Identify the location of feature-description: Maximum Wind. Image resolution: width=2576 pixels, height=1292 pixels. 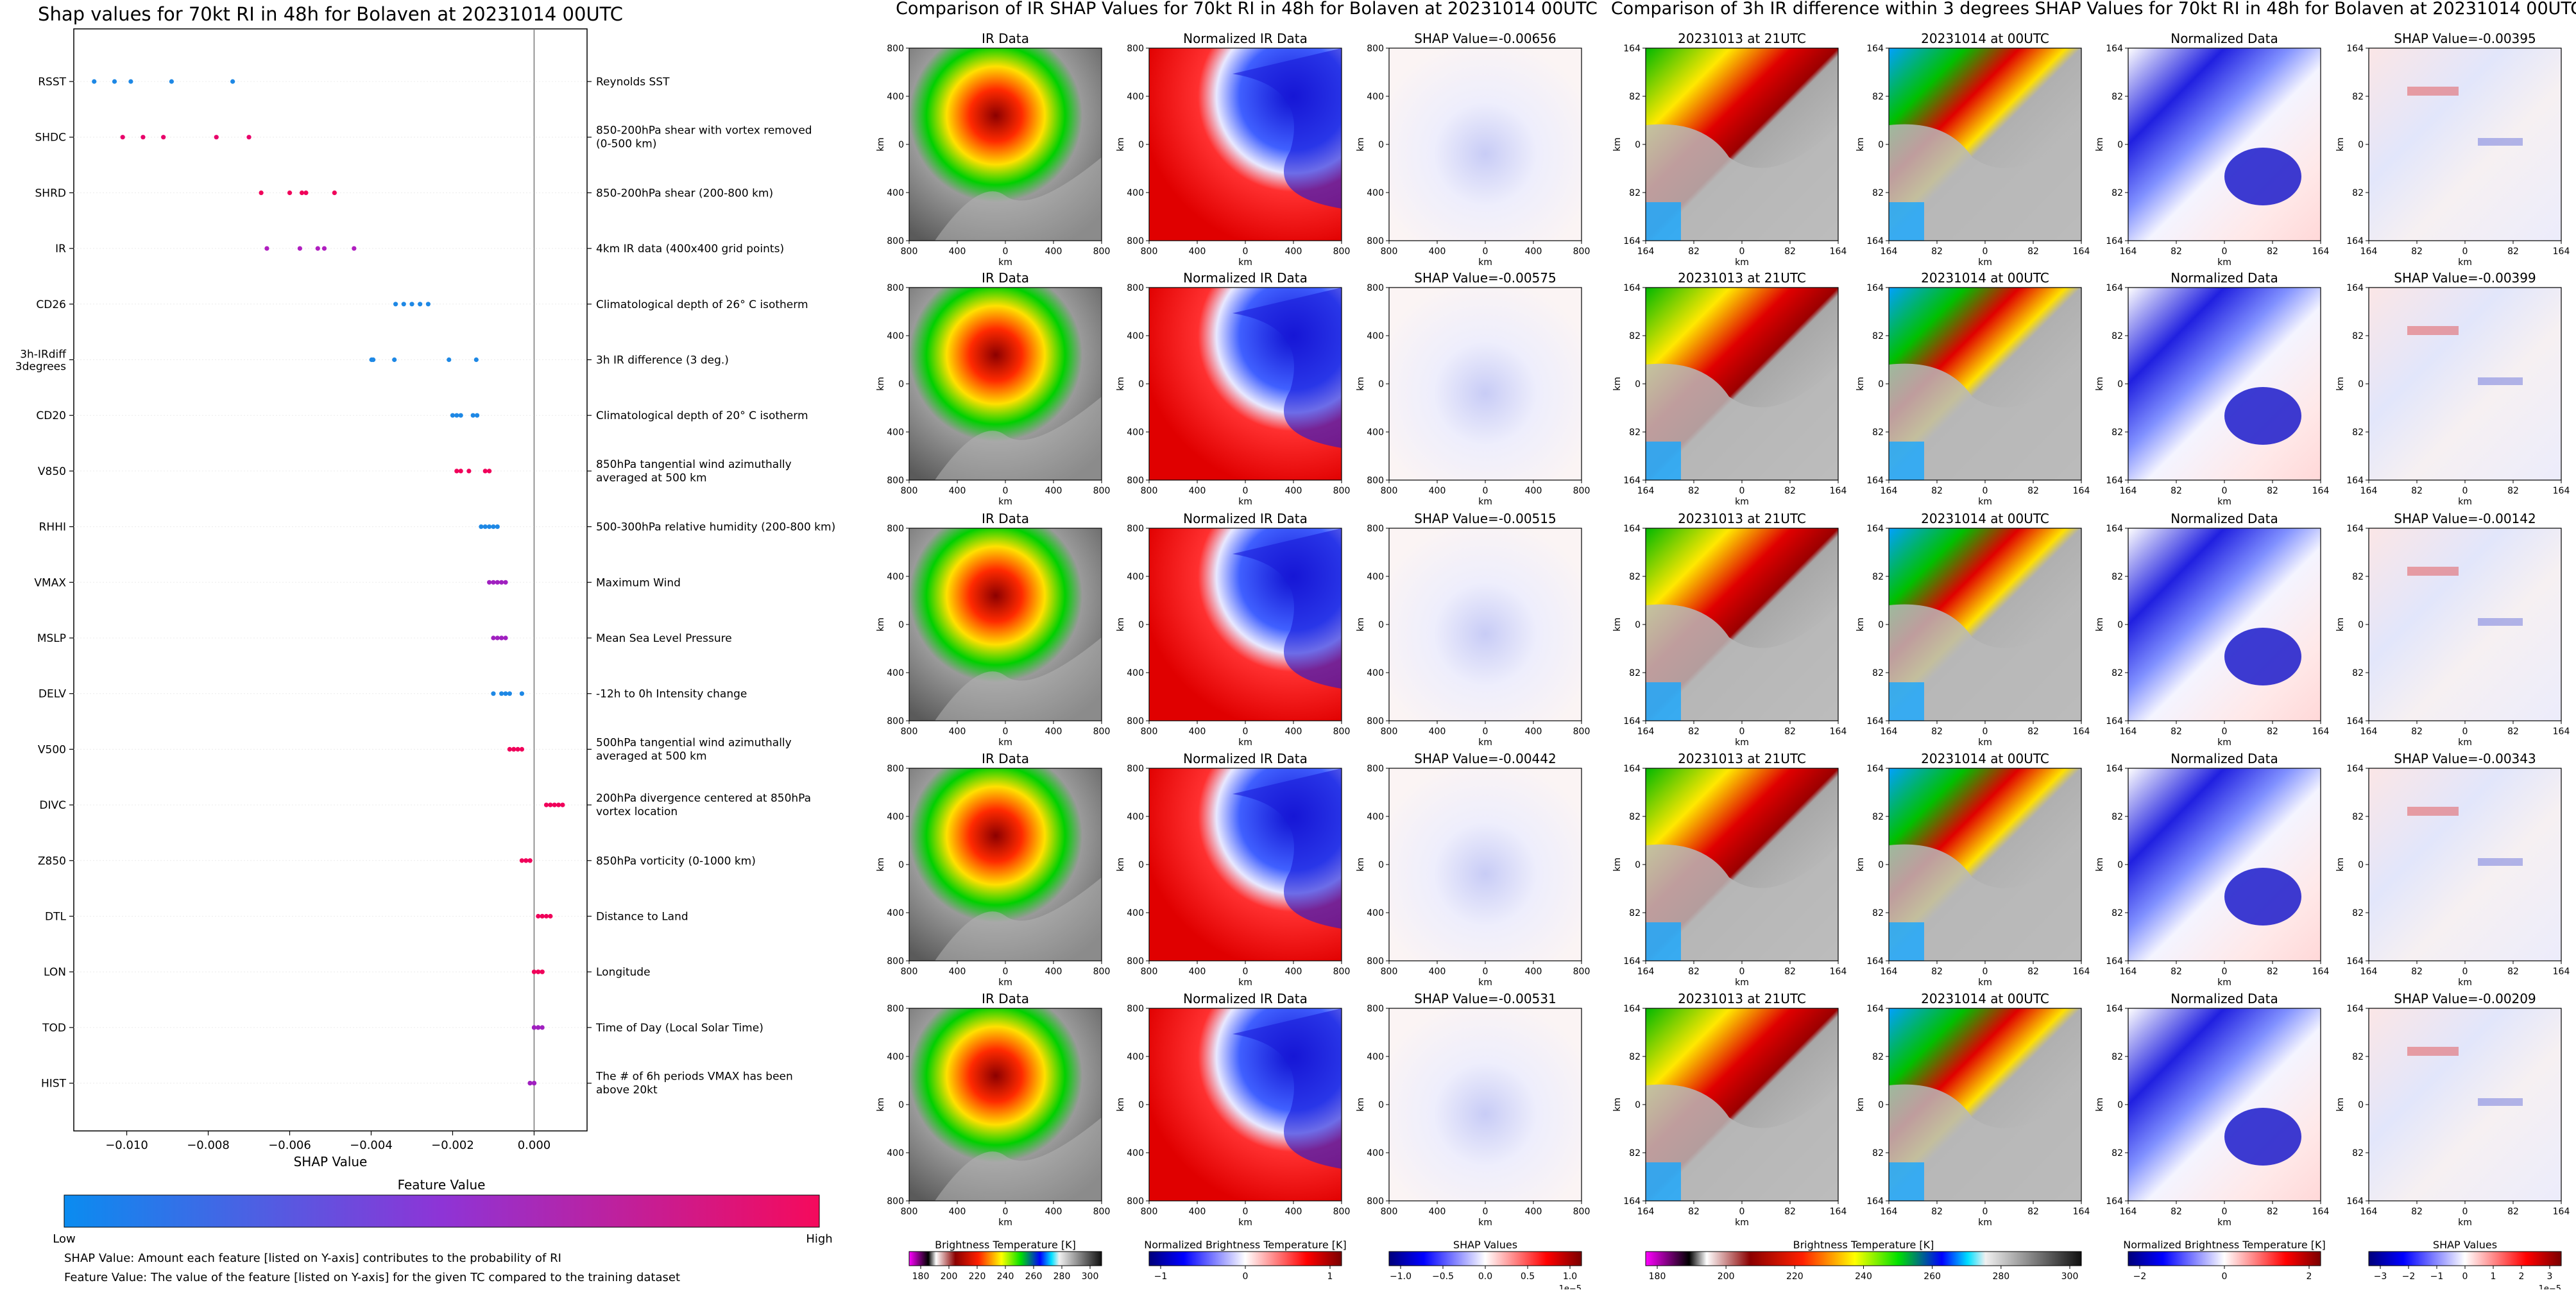
(638, 582).